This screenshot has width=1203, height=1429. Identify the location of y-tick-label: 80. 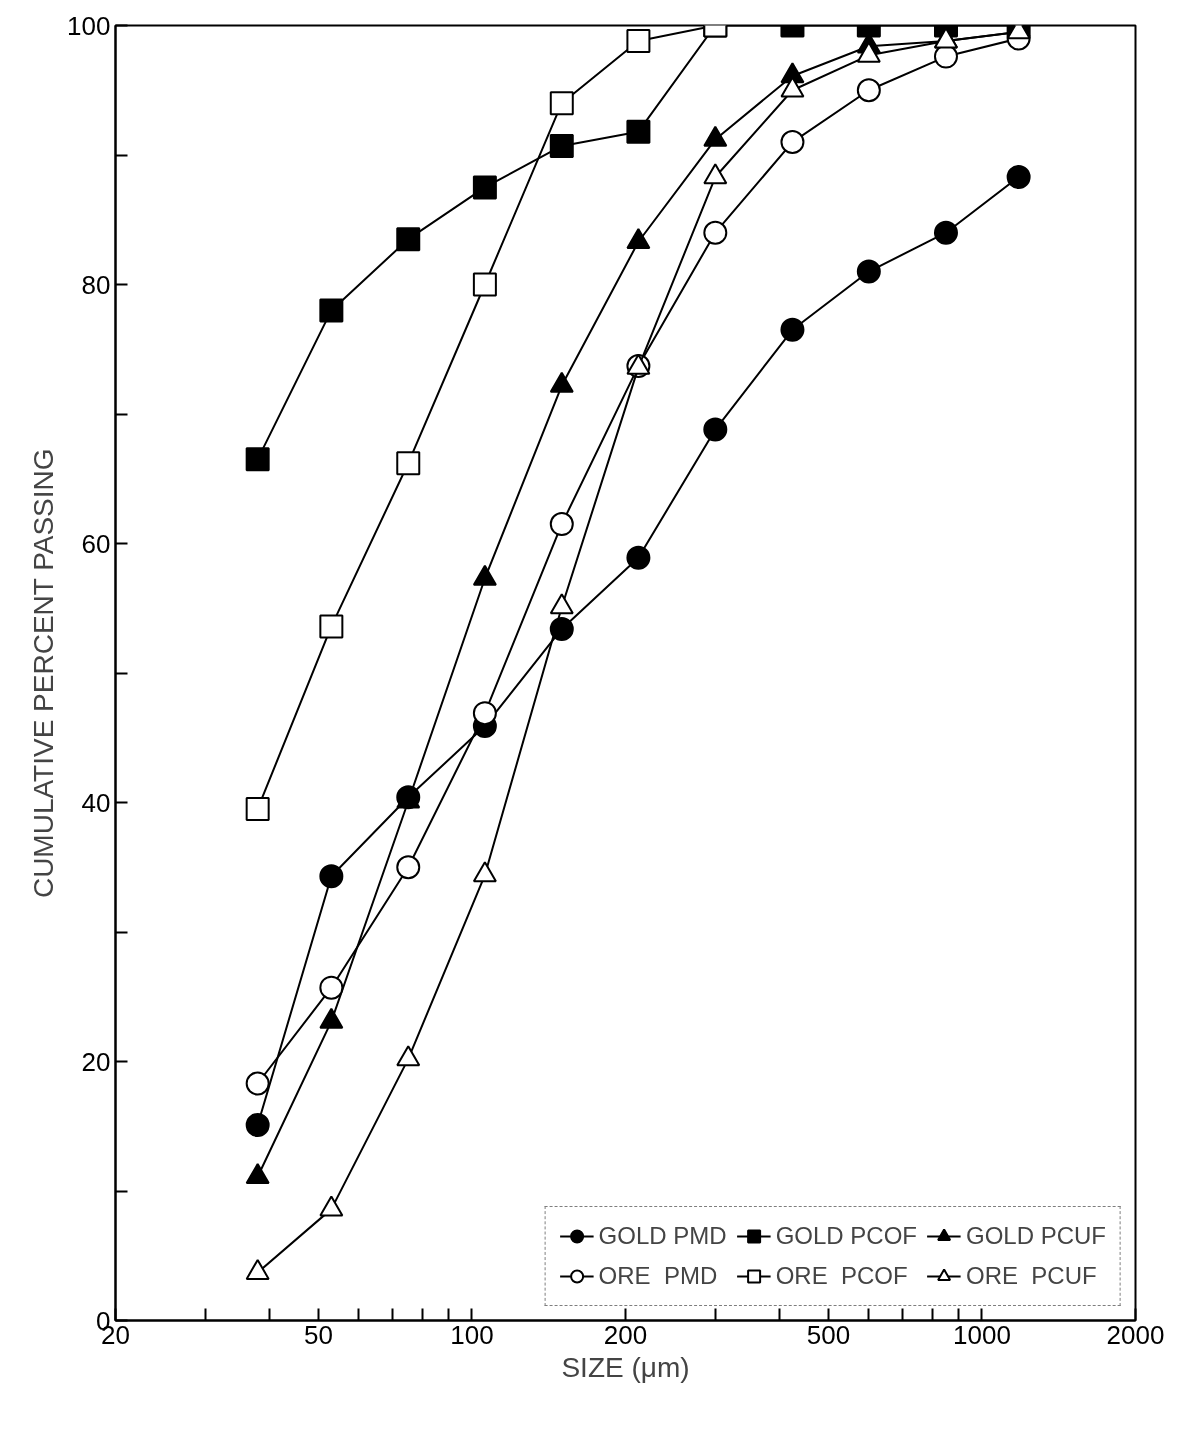
(96, 284).